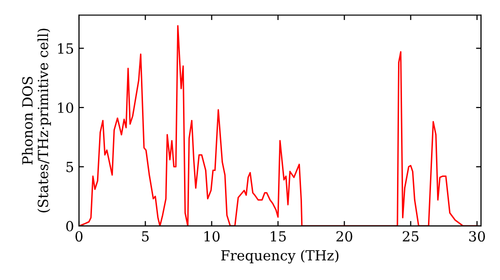  What do you see at coordinates (410, 236) in the screenshot?
I see `x-tick-label: 25` at bounding box center [410, 236].